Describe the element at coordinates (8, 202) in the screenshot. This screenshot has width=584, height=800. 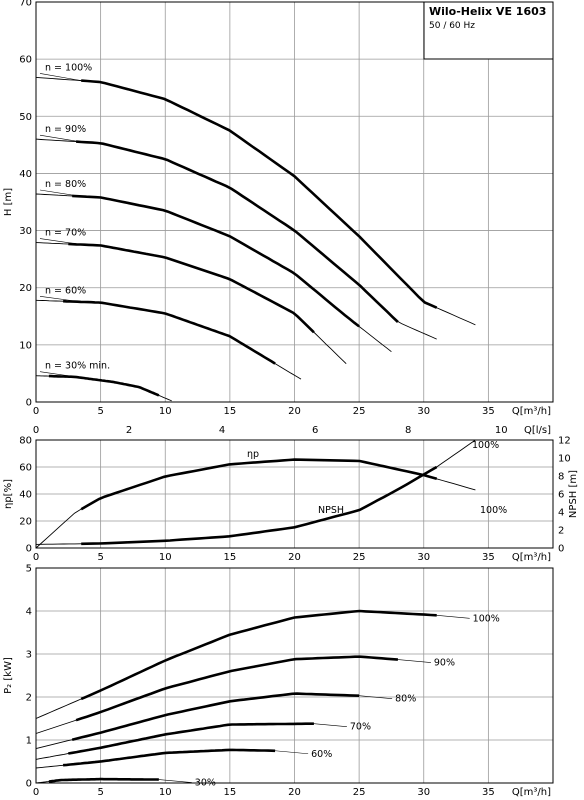
I see `y-axis-title: H [m]` at that location.